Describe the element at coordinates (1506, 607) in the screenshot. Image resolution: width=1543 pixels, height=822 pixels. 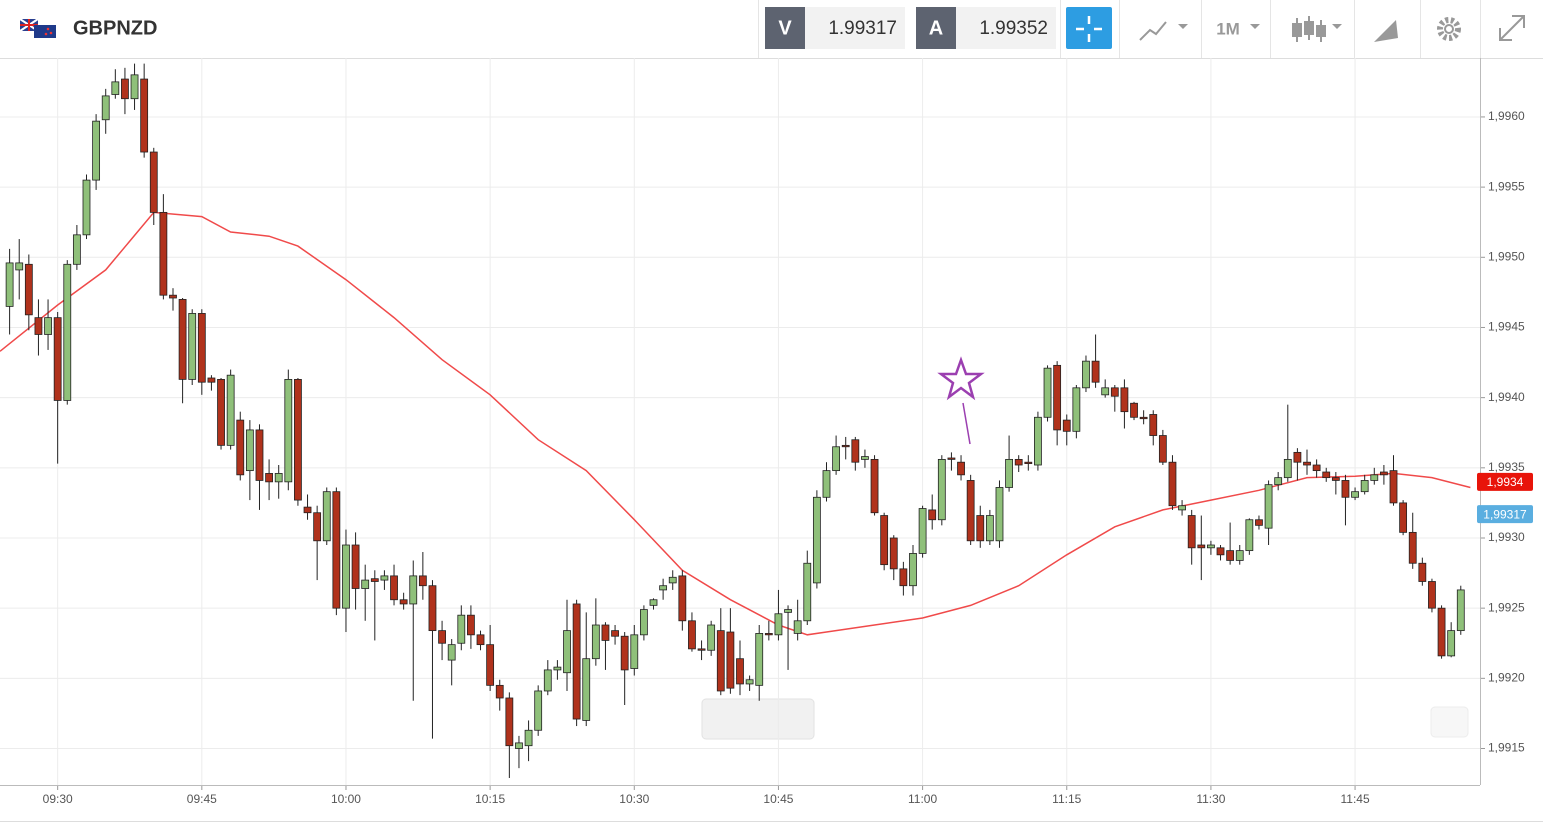
I see `y-tick-label: 1,9925` at that location.